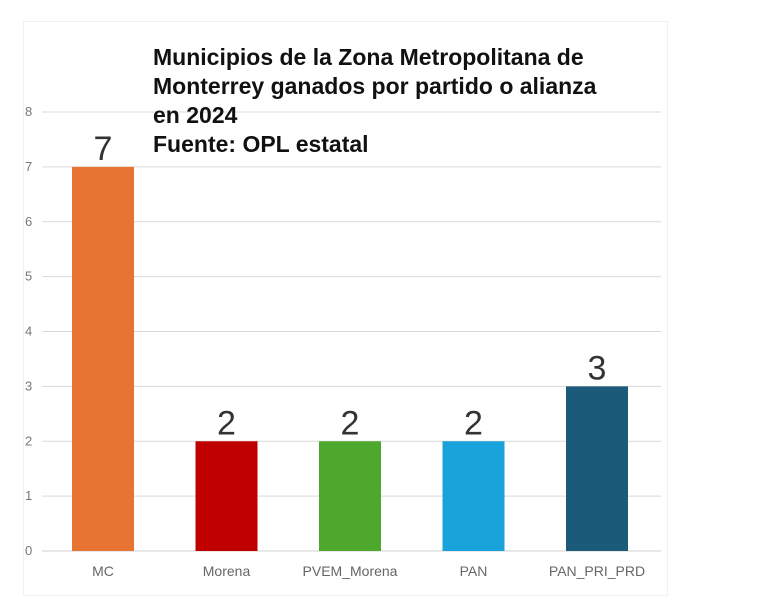 The width and height of the screenshot is (768, 613). What do you see at coordinates (28, 440) in the screenshot?
I see `y-tick-label-2: 2` at bounding box center [28, 440].